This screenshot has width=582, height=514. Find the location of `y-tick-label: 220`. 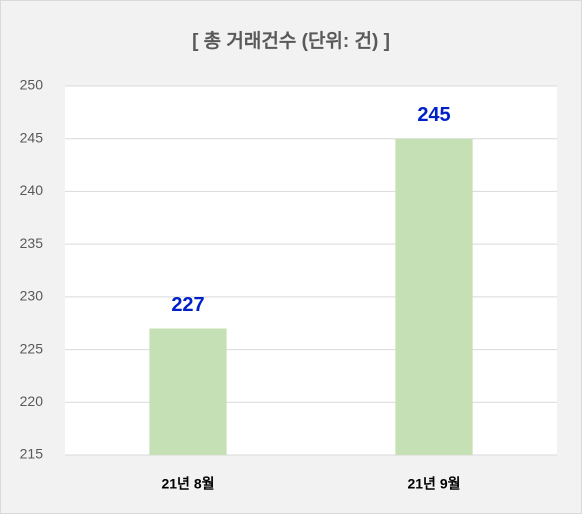

y-tick-label: 220 is located at coordinates (32, 401).